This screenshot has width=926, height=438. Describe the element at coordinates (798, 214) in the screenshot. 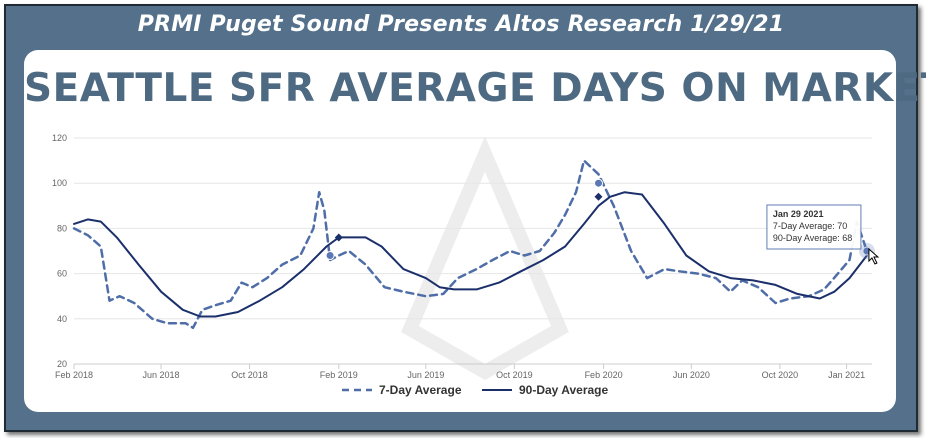

I see `tooltip-date: Jan 29 2021` at that location.